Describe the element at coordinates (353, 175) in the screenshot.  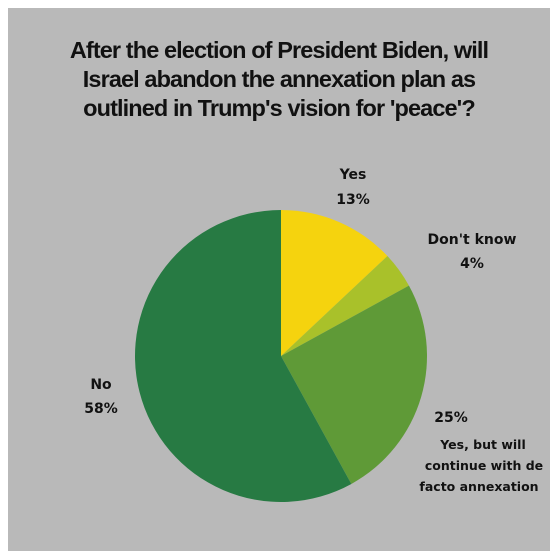
I see `slice-label-yes: Yes` at that location.